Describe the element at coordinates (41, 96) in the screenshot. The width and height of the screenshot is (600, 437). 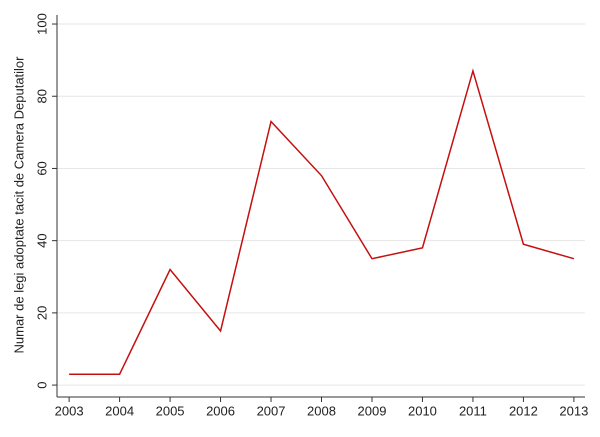
I see `y-tick-label: 80` at that location.